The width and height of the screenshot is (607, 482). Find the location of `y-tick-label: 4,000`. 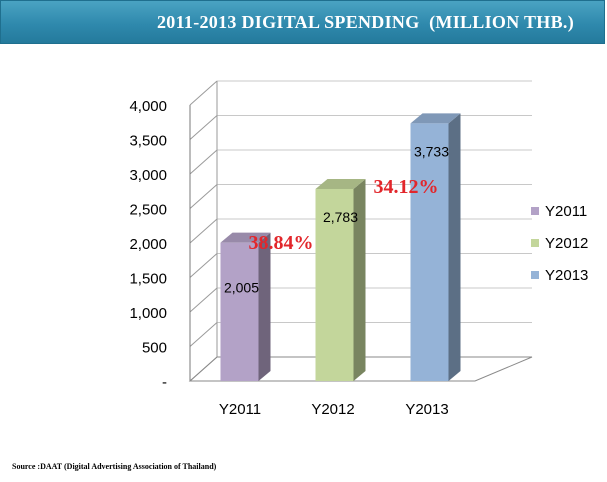

y-tick-label: 4,000 is located at coordinates (148, 106).